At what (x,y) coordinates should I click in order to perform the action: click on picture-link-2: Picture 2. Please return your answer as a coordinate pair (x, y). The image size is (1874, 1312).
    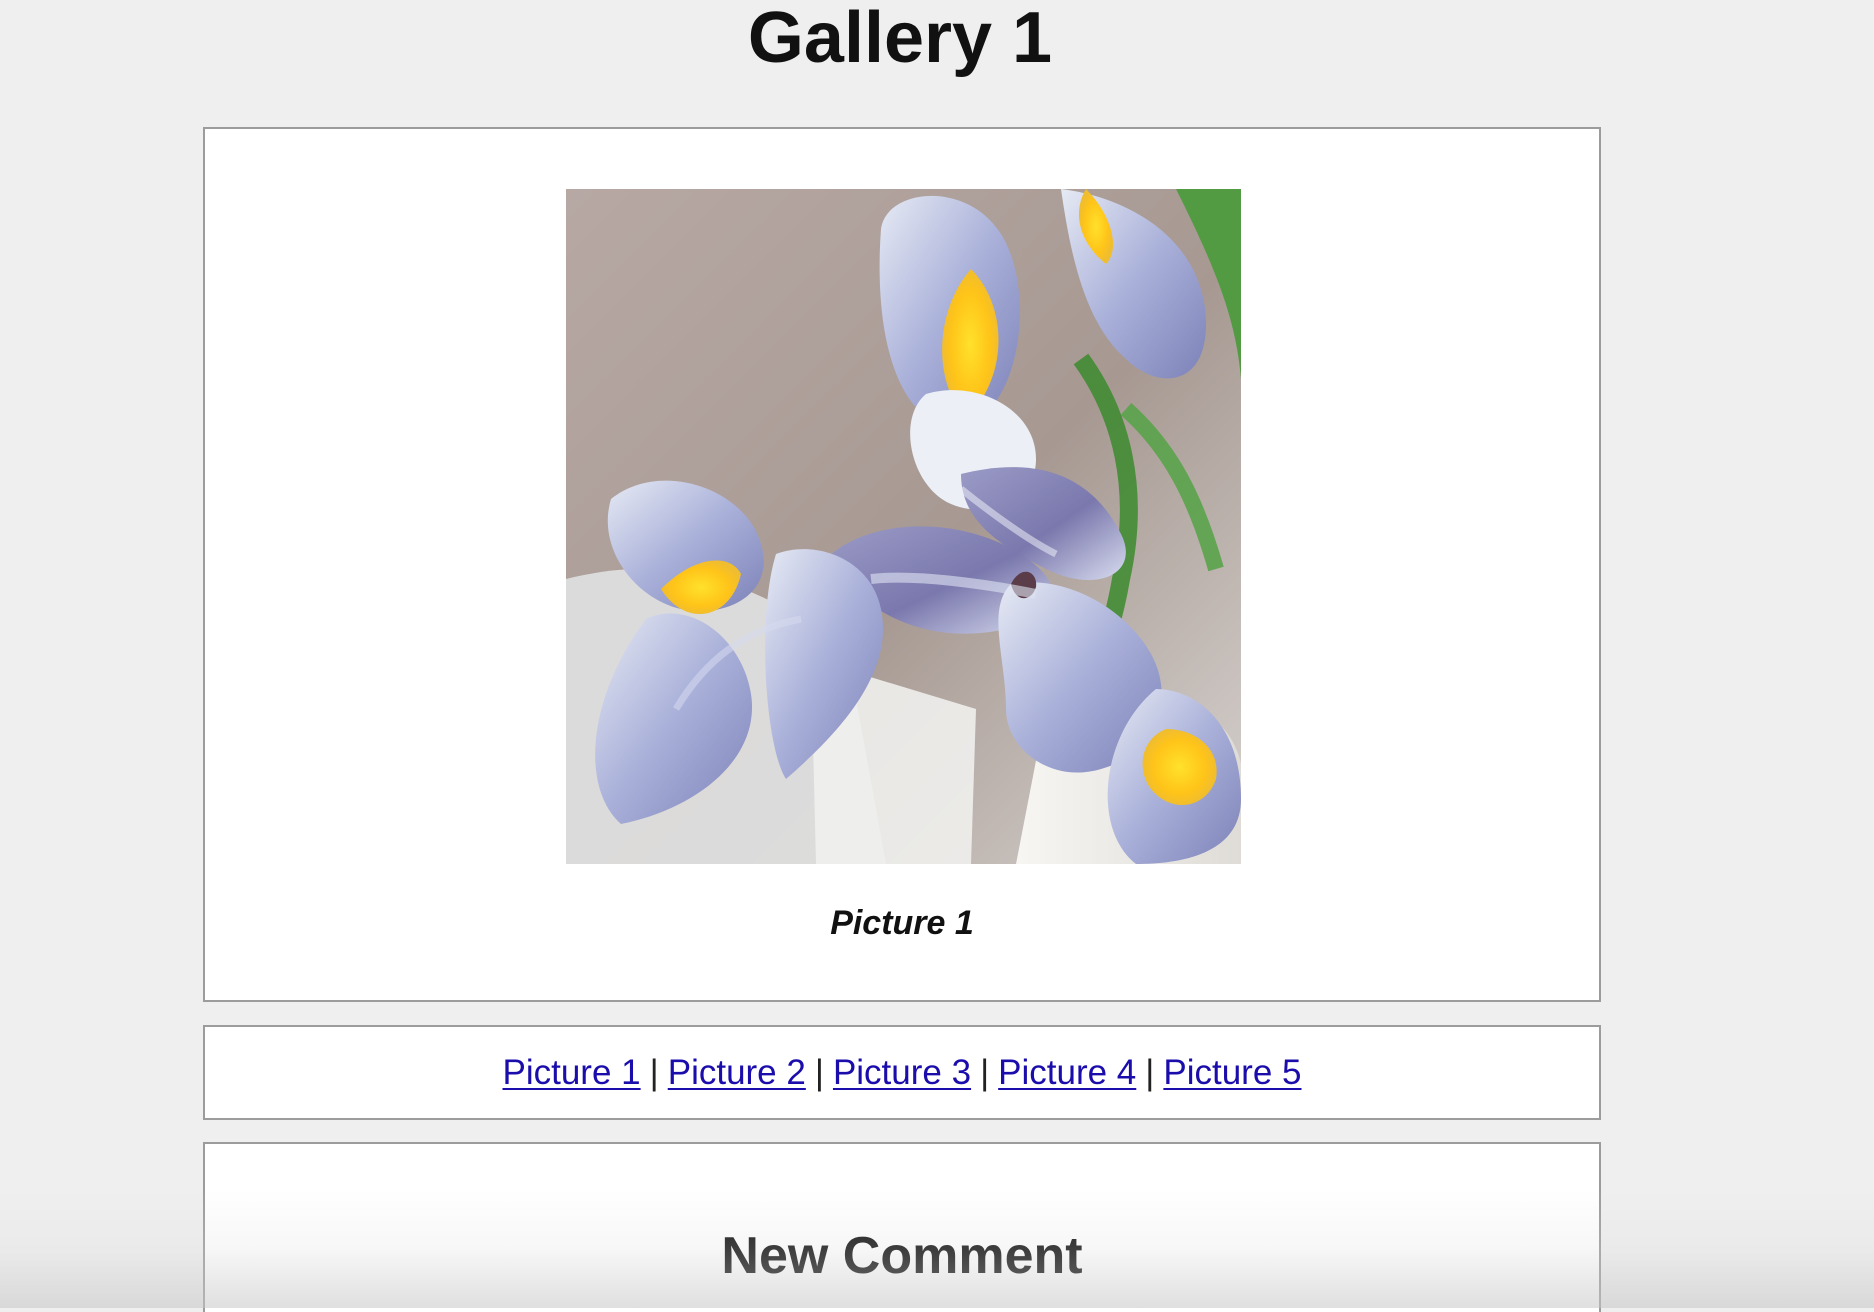
    Looking at the image, I should click on (736, 1072).